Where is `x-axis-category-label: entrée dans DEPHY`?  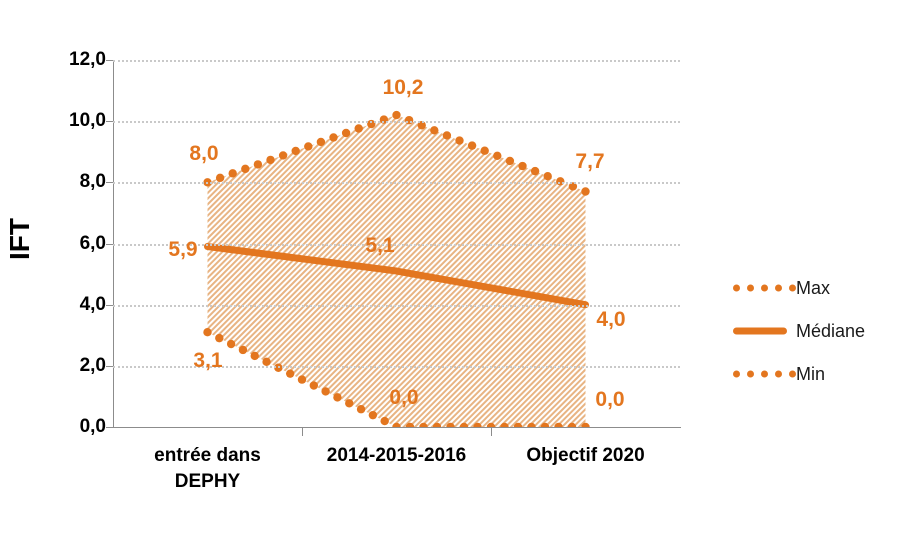
x-axis-category-label: entrée dans DEPHY is located at coordinates (207, 469).